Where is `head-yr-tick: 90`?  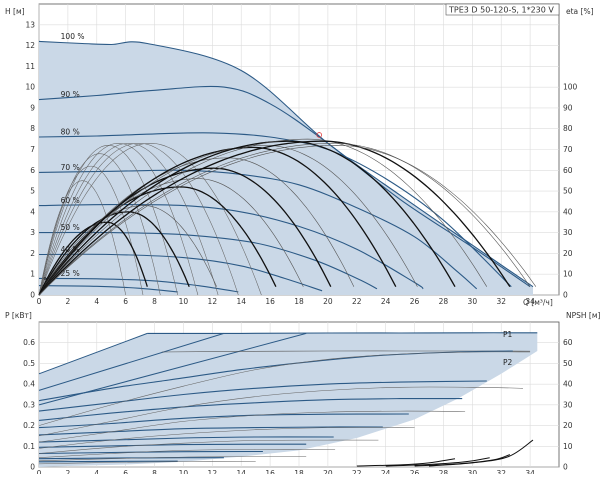
head-yr-tick: 90 is located at coordinates (568, 107).